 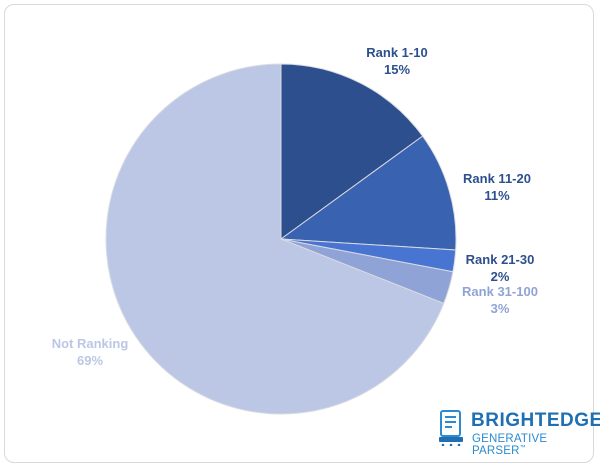 What do you see at coordinates (397, 69) in the screenshot?
I see `slice-label-value: 15%` at bounding box center [397, 69].